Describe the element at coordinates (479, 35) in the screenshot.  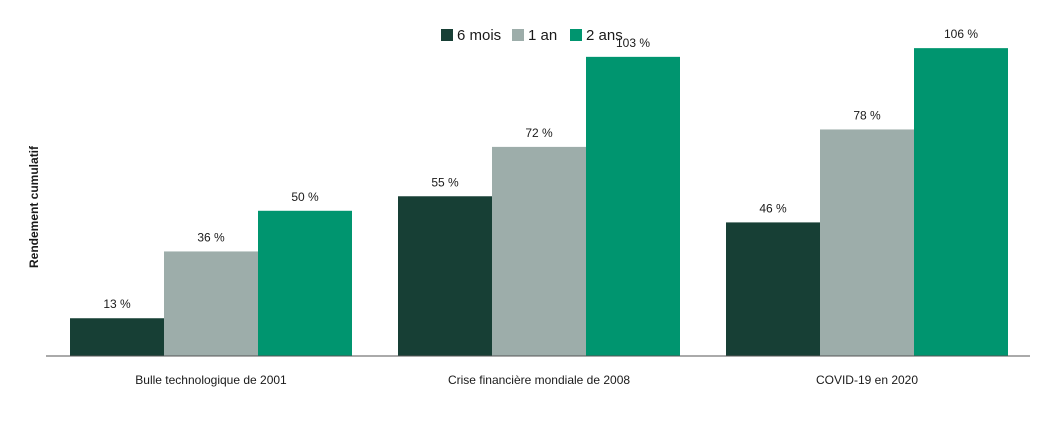
I see `legend-label-0: 6 mois` at that location.